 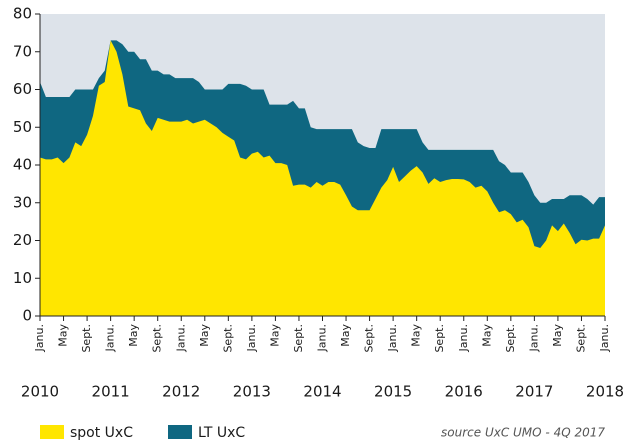 I want to click on year-label: 2017, so click(x=534, y=392).